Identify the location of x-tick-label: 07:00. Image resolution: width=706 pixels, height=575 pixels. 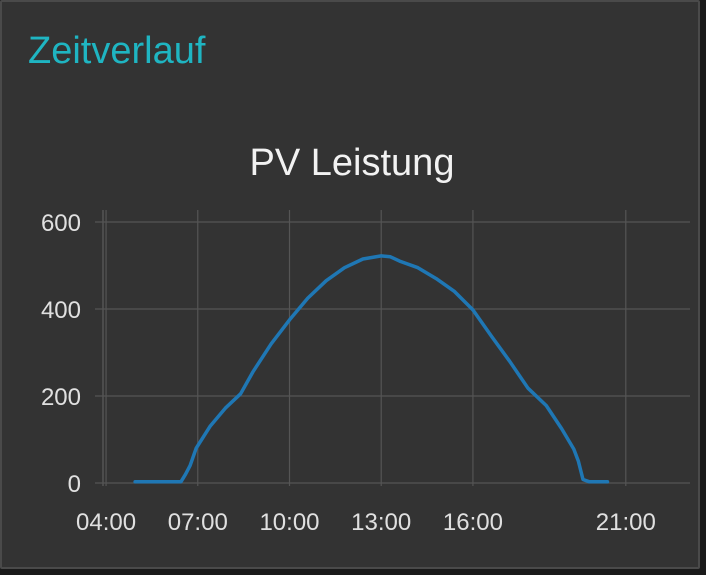
(198, 522).